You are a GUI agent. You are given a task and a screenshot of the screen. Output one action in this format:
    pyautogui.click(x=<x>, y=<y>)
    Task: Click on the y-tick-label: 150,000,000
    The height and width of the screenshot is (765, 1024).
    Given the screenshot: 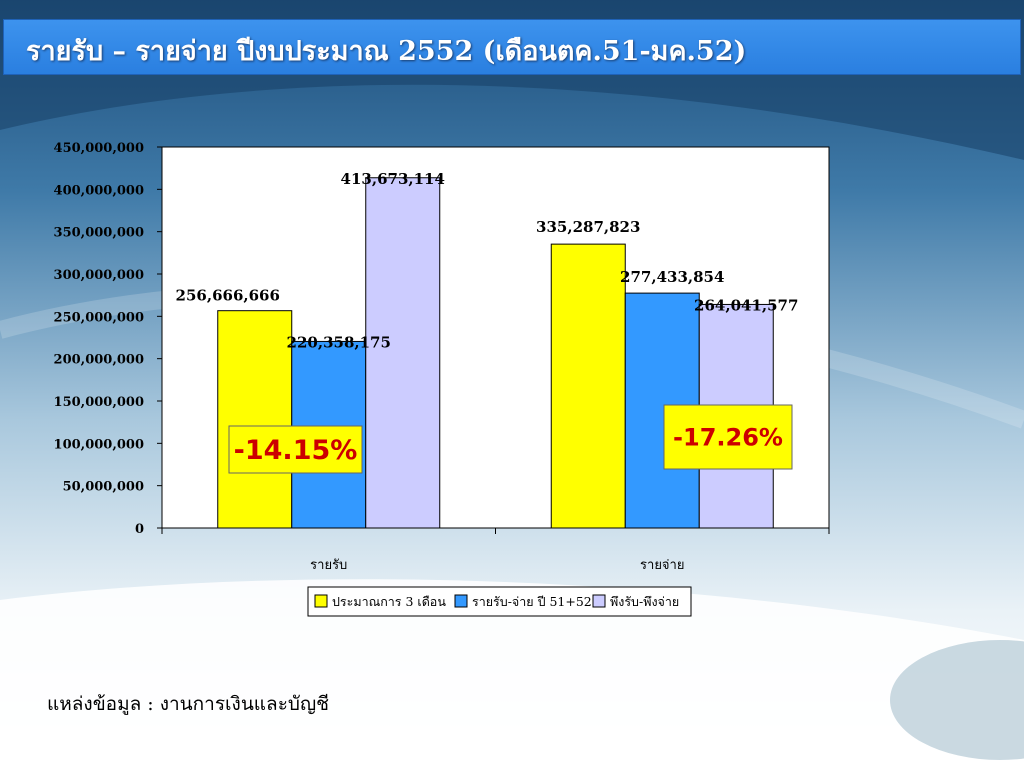 What is the action you would take?
    pyautogui.click(x=99, y=402)
    